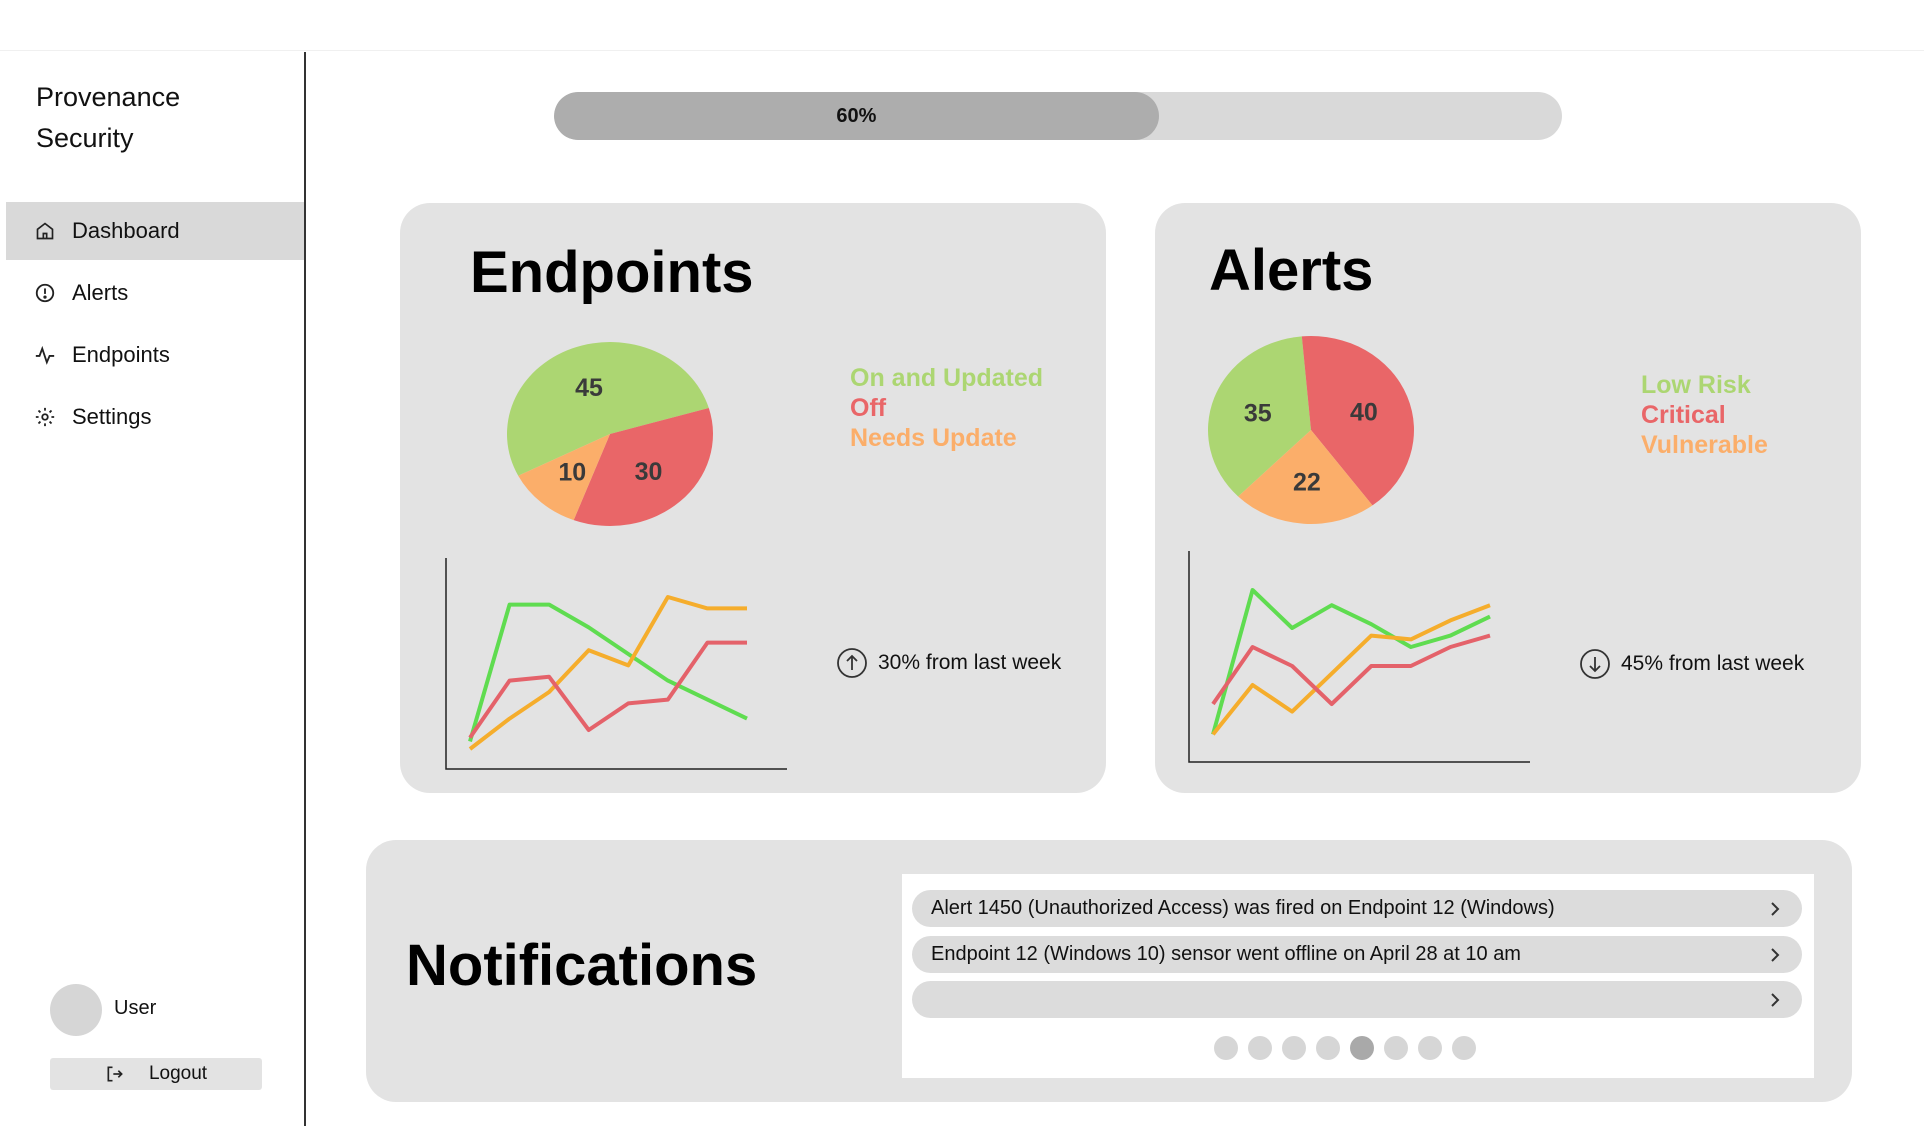 The image size is (1924, 1126). Describe the element at coordinates (1357, 999) in the screenshot. I see `notification-item` at that location.